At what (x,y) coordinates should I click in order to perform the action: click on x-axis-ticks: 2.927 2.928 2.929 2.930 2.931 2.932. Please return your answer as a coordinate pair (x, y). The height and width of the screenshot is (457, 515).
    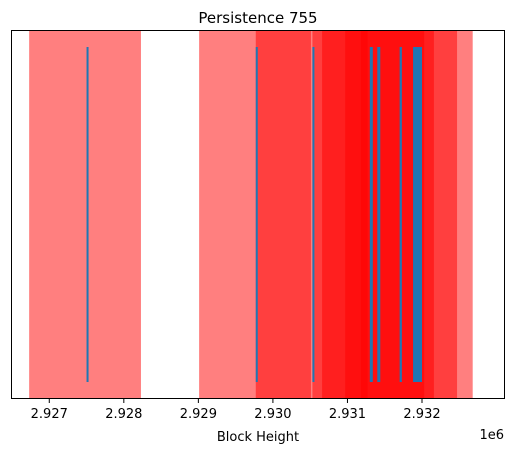
    Looking at the image, I should click on (236, 410).